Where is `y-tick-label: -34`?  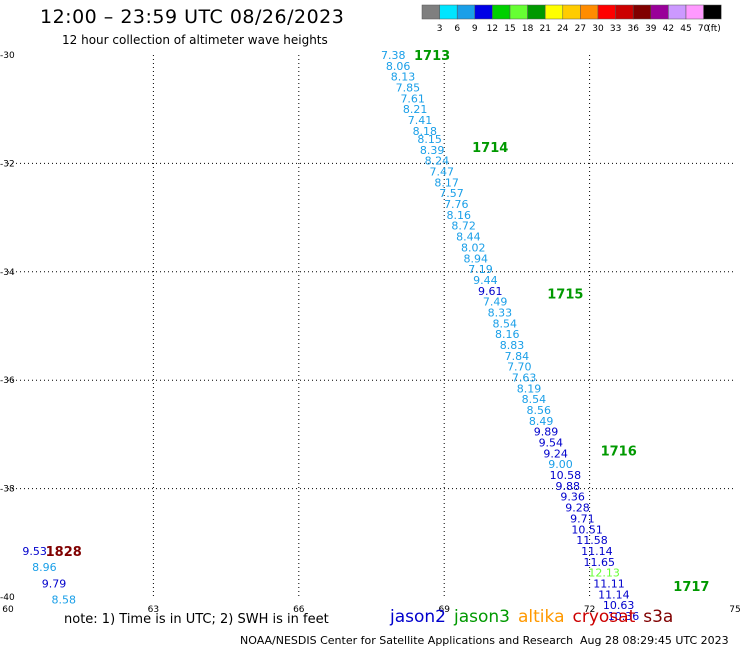 y-tick-label: -34 is located at coordinates (7, 273).